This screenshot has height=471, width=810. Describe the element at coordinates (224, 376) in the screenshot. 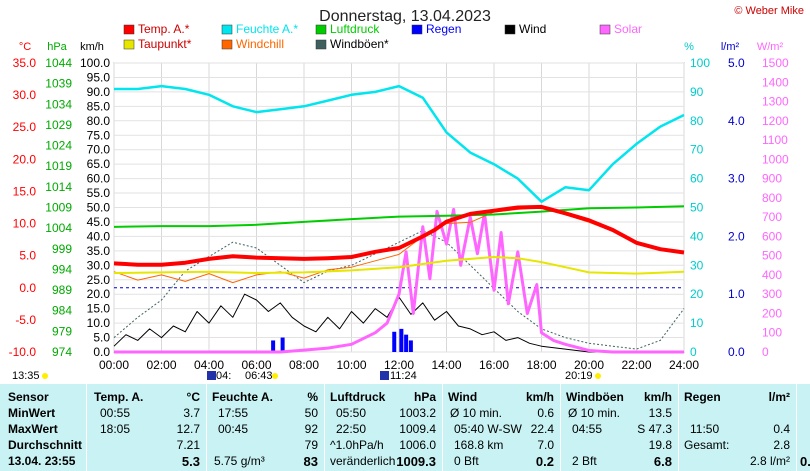

I see `moonrise-time: 04:` at that location.